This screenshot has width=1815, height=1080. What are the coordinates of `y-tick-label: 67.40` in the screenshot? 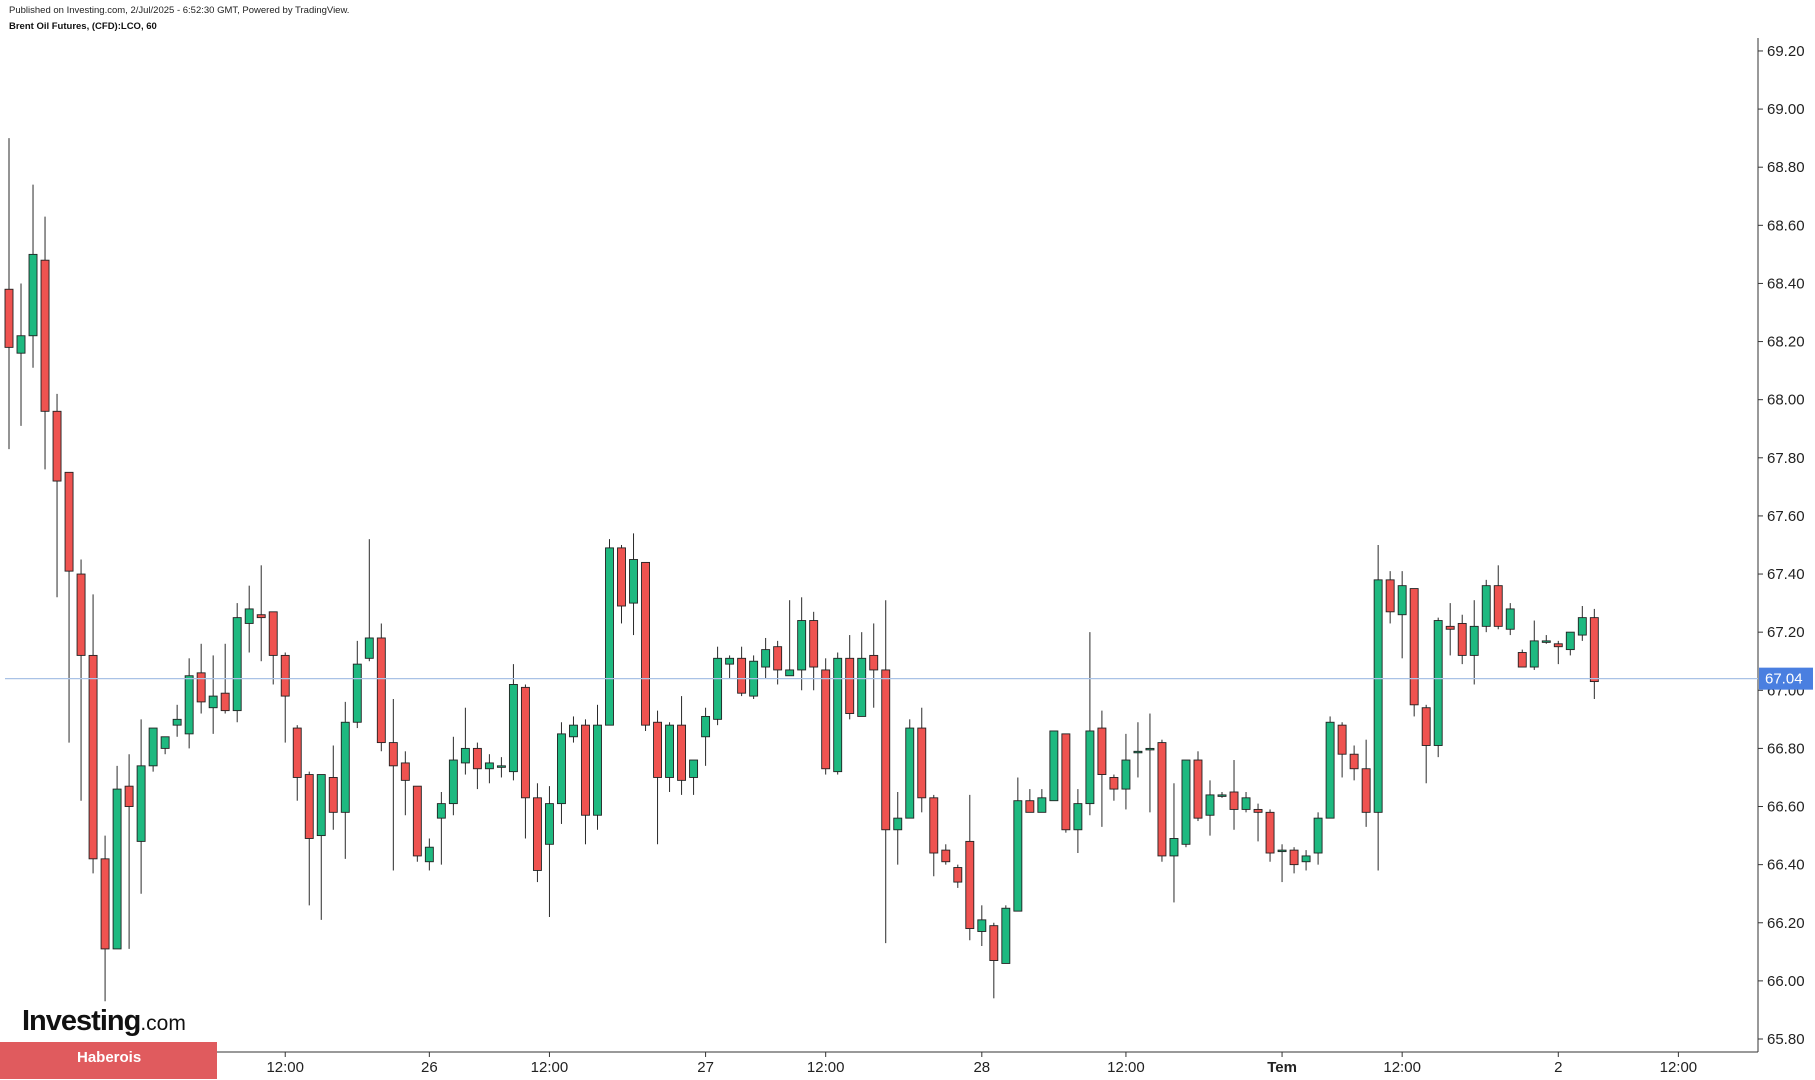 It's located at (1786, 574).